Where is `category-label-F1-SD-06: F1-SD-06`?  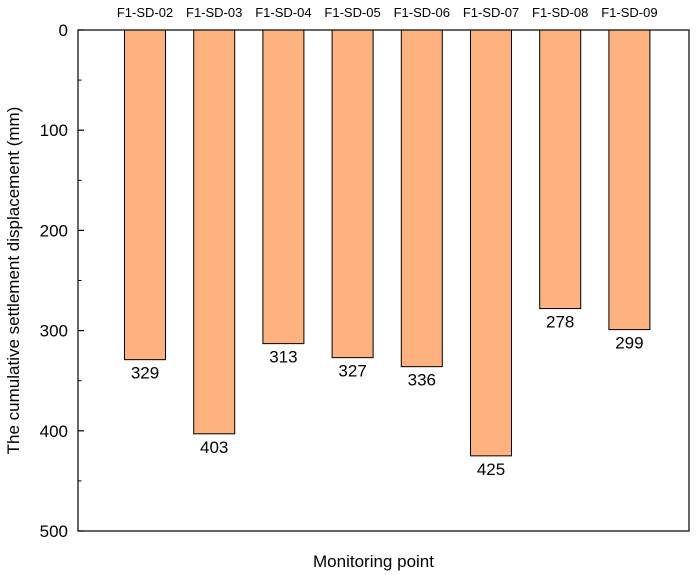
category-label-F1-SD-06: F1-SD-06 is located at coordinates (422, 12).